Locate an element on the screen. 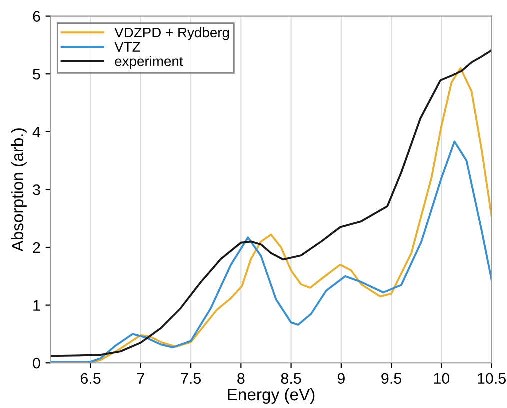 The width and height of the screenshot is (507, 408). y-tick-label: 4 is located at coordinates (36, 132).